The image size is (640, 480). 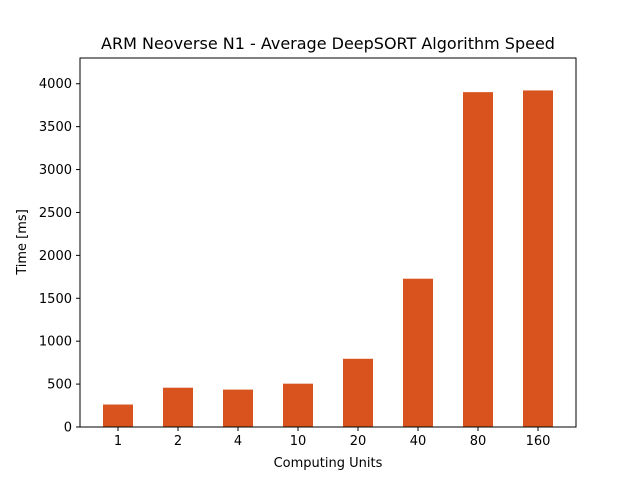 What do you see at coordinates (298, 441) in the screenshot?
I see `x-tick-label: 10` at bounding box center [298, 441].